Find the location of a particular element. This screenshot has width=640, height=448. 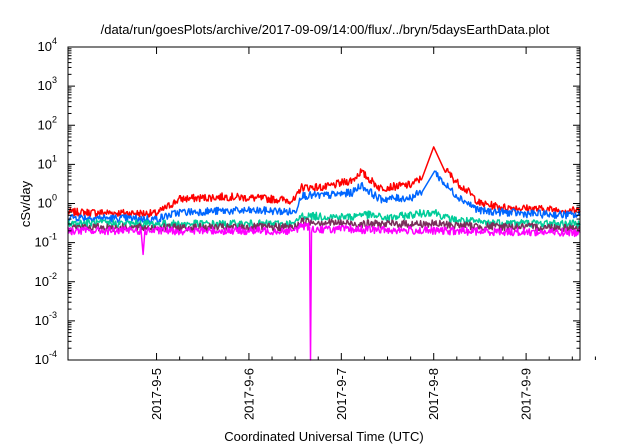

y-tick-label: 10⁰ is located at coordinates (47, 202).